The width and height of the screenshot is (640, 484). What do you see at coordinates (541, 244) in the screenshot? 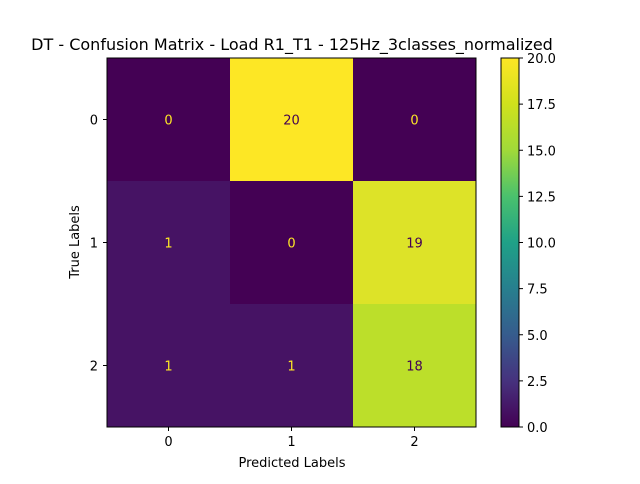
I see `colorbar-tick-label: 10.0` at bounding box center [541, 244].